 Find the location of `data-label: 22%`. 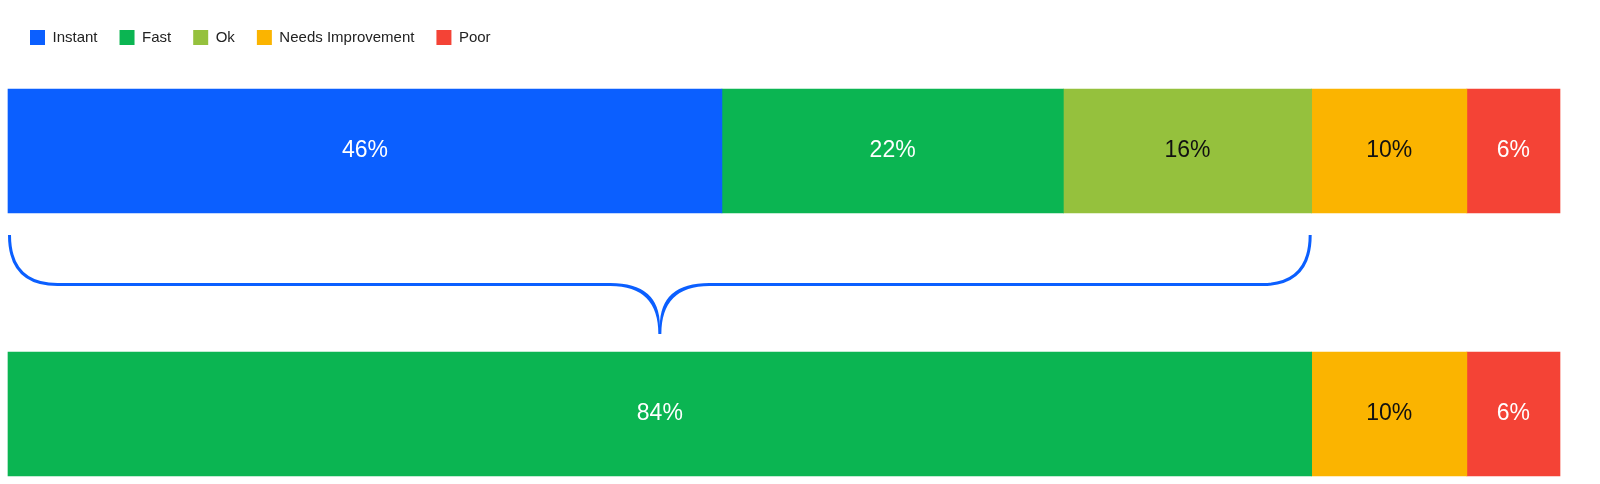

data-label: 22% is located at coordinates (892, 149).